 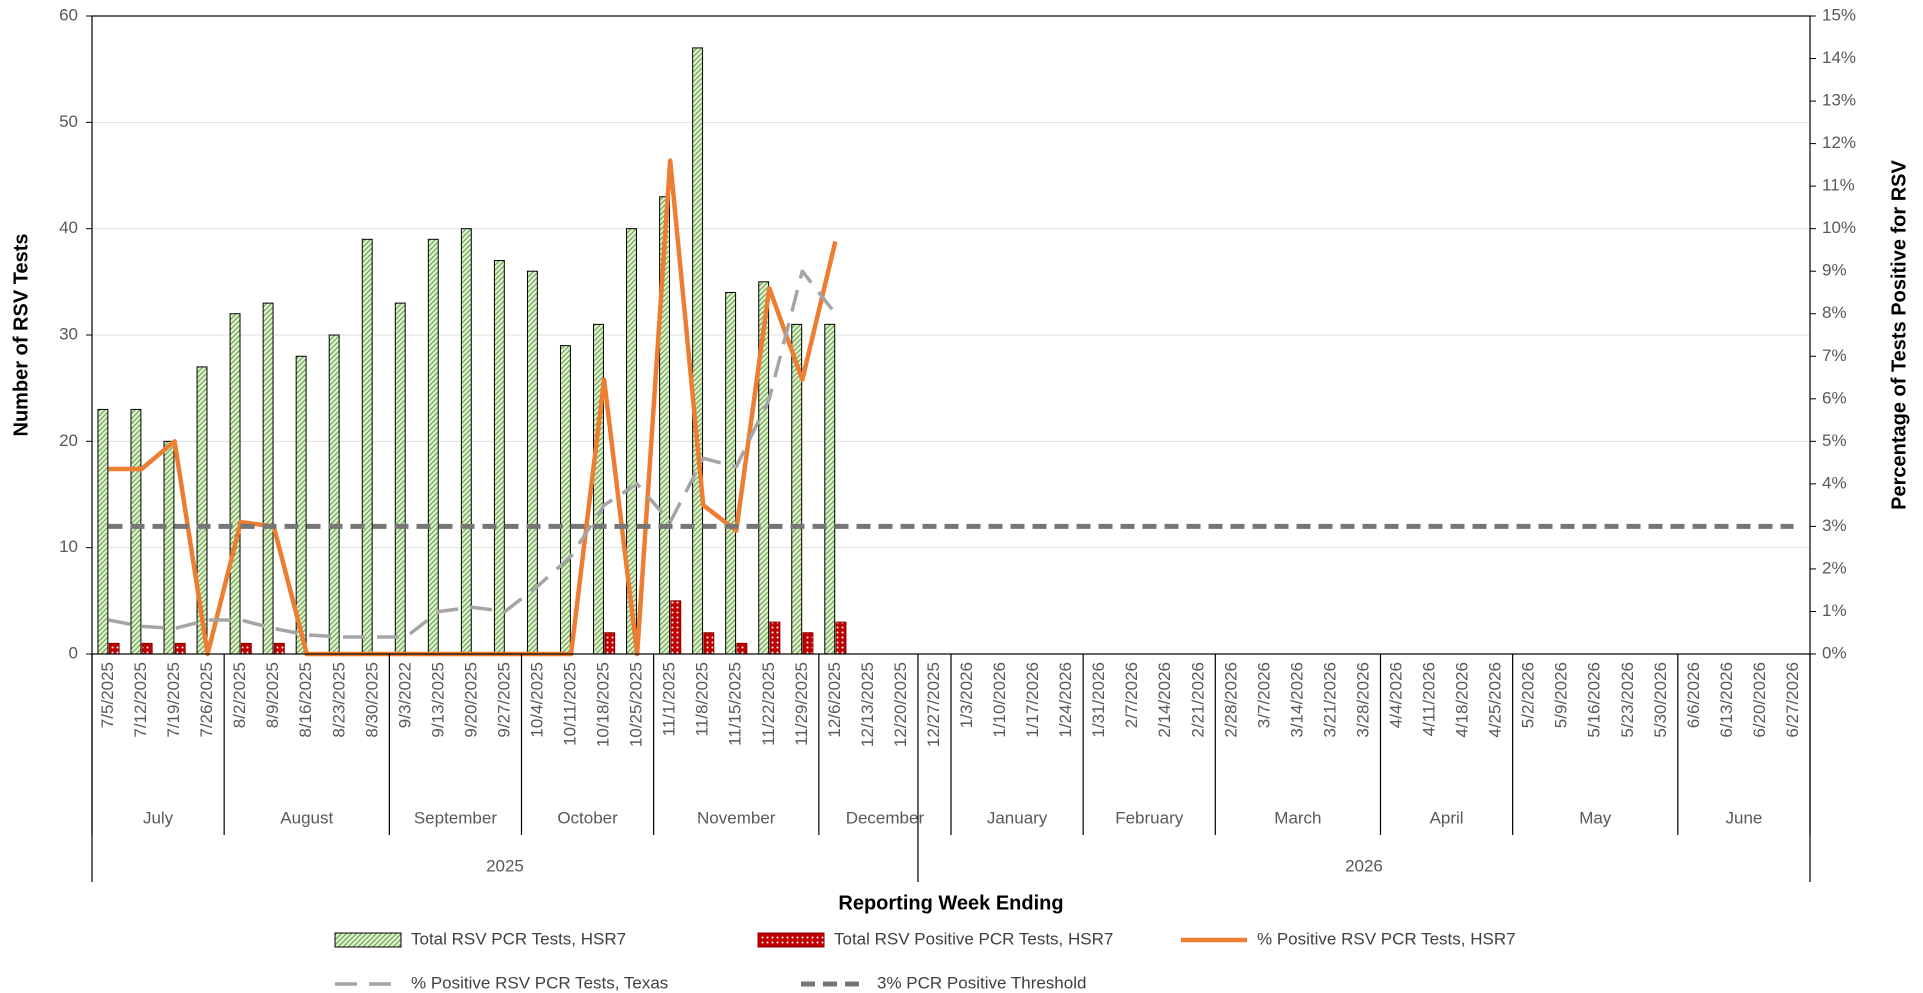 What do you see at coordinates (1838, 185) in the screenshot?
I see `y2-tick-label: 11%` at bounding box center [1838, 185].